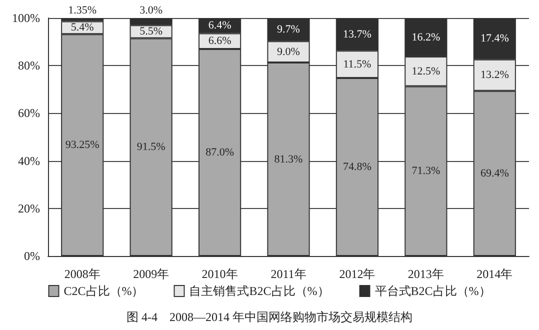 This screenshot has height=330, width=539. Describe the element at coordinates (29, 65) in the screenshot. I see `y-tick-label: 80%` at that location.